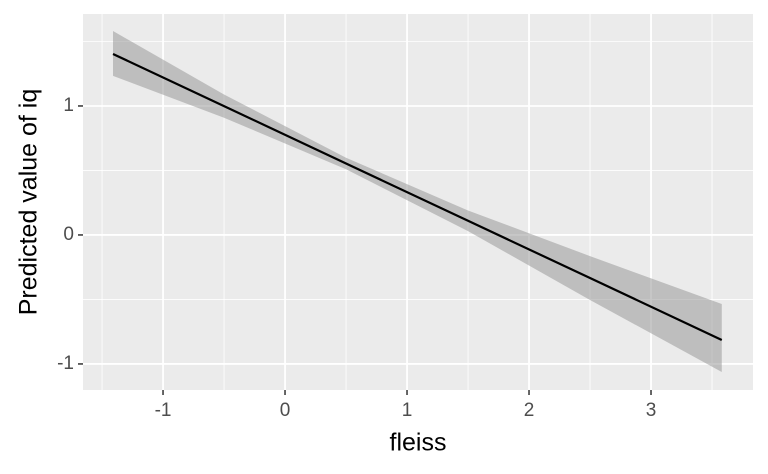 The height and width of the screenshot is (474, 768). I want to click on x-tick-label: 1, so click(407, 410).